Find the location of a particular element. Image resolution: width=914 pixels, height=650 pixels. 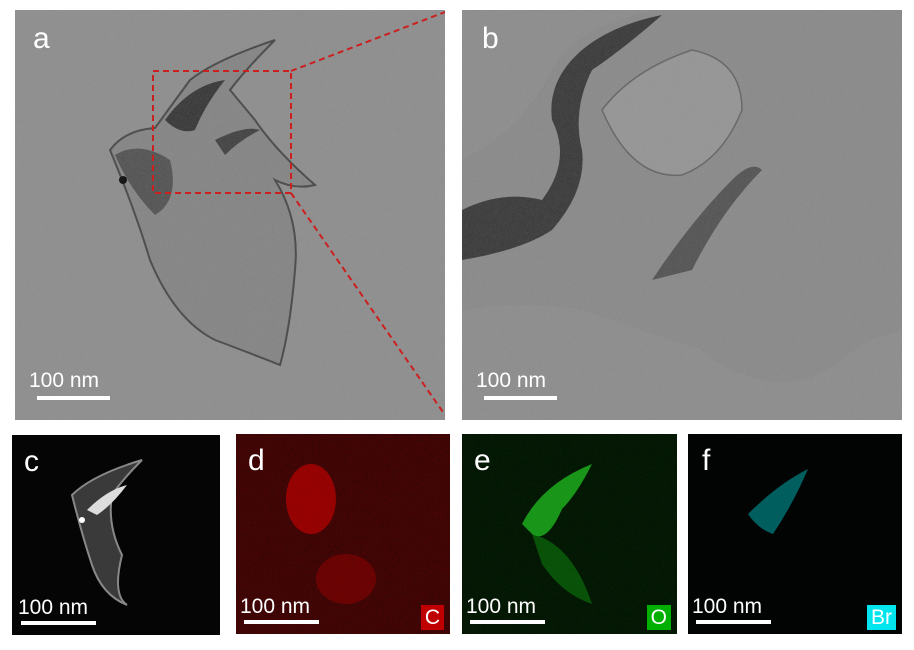

flake-image-c is located at coordinates (106, 532).